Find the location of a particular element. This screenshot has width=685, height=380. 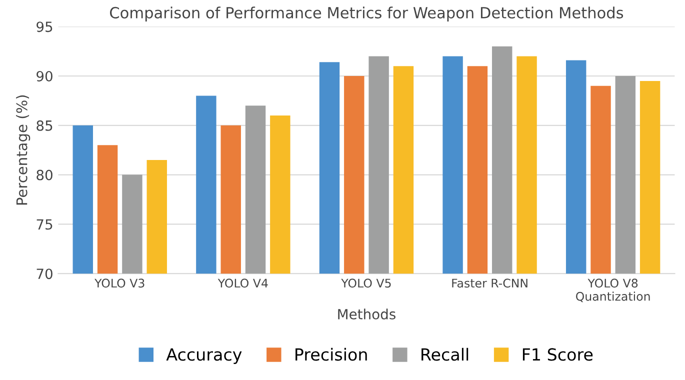

x-tick-label: YOLO V4 is located at coordinates (243, 283).